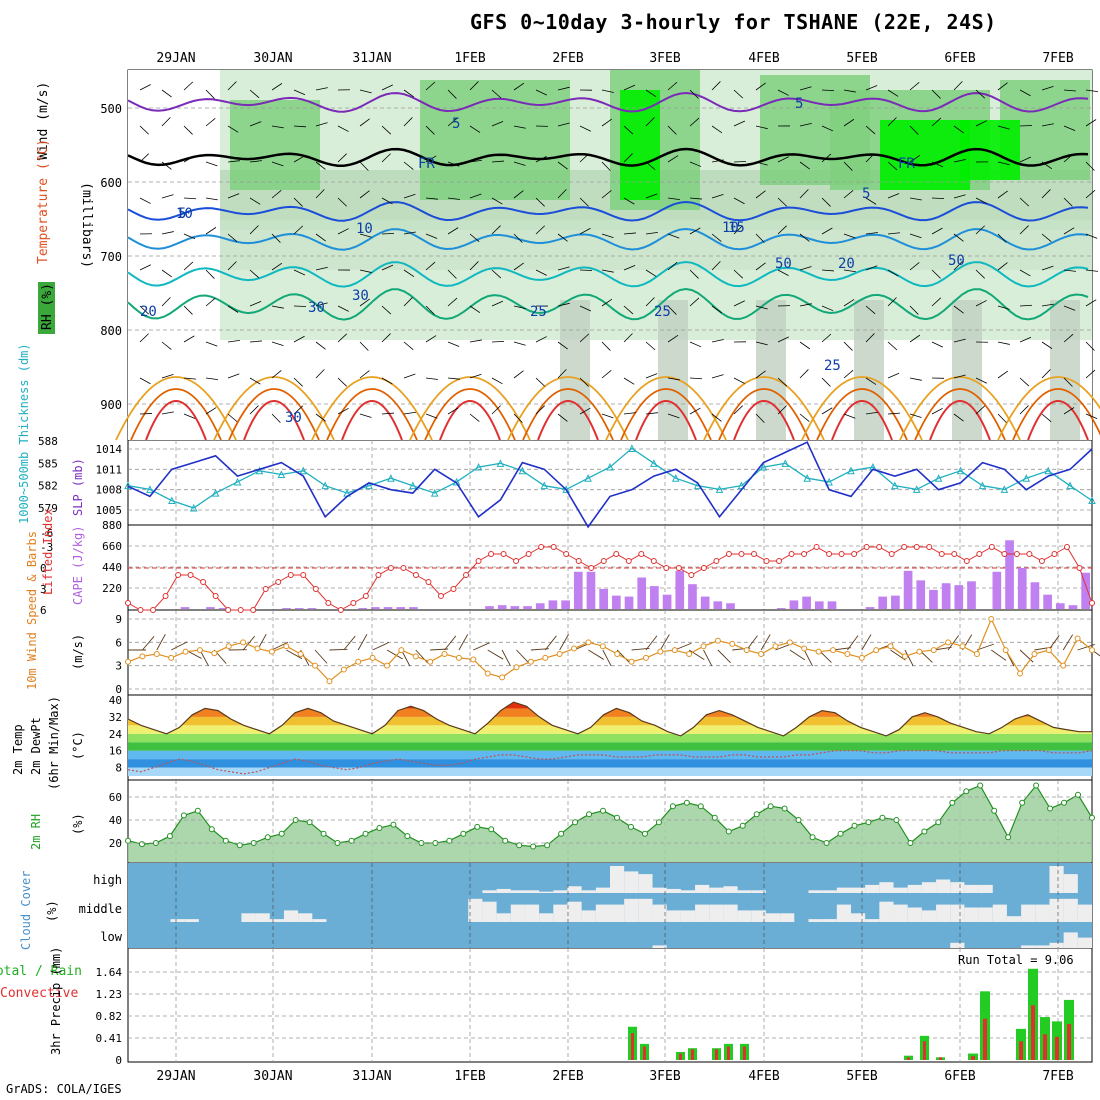 The width and height of the screenshot is (1100, 1100). I want to click on minmax-axis-label: (6hr Min/Max), so click(54, 743).